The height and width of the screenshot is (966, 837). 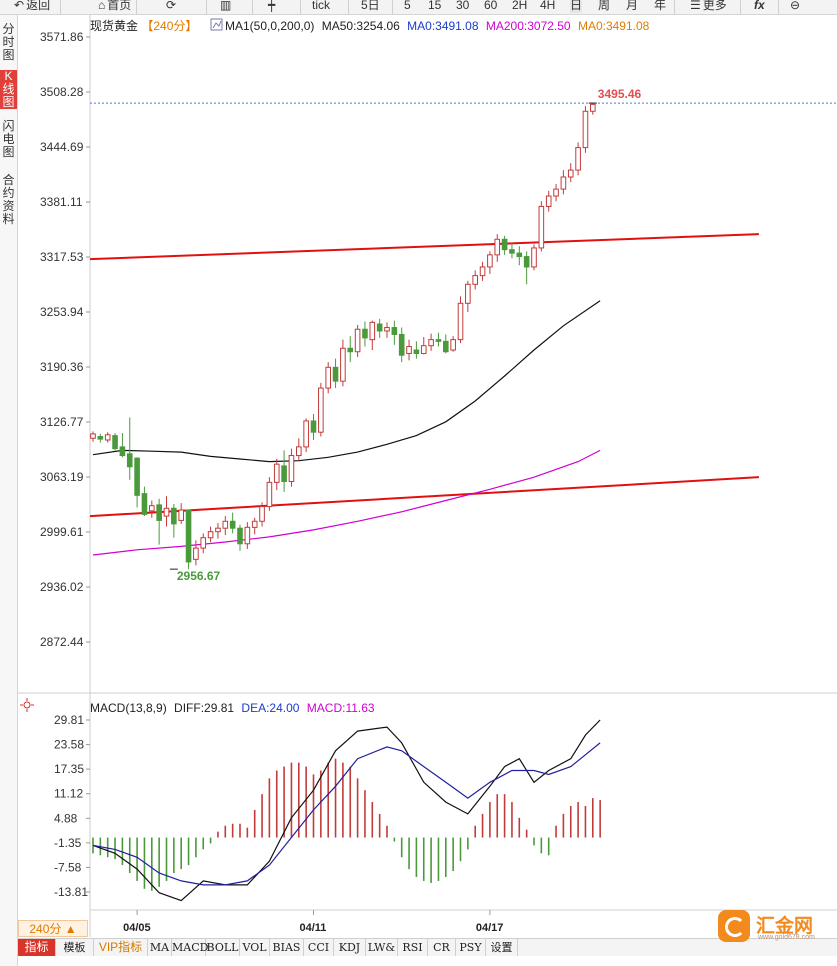 What do you see at coordinates (160, 947) in the screenshot?
I see `indicator-tab-ma: MA` at bounding box center [160, 947].